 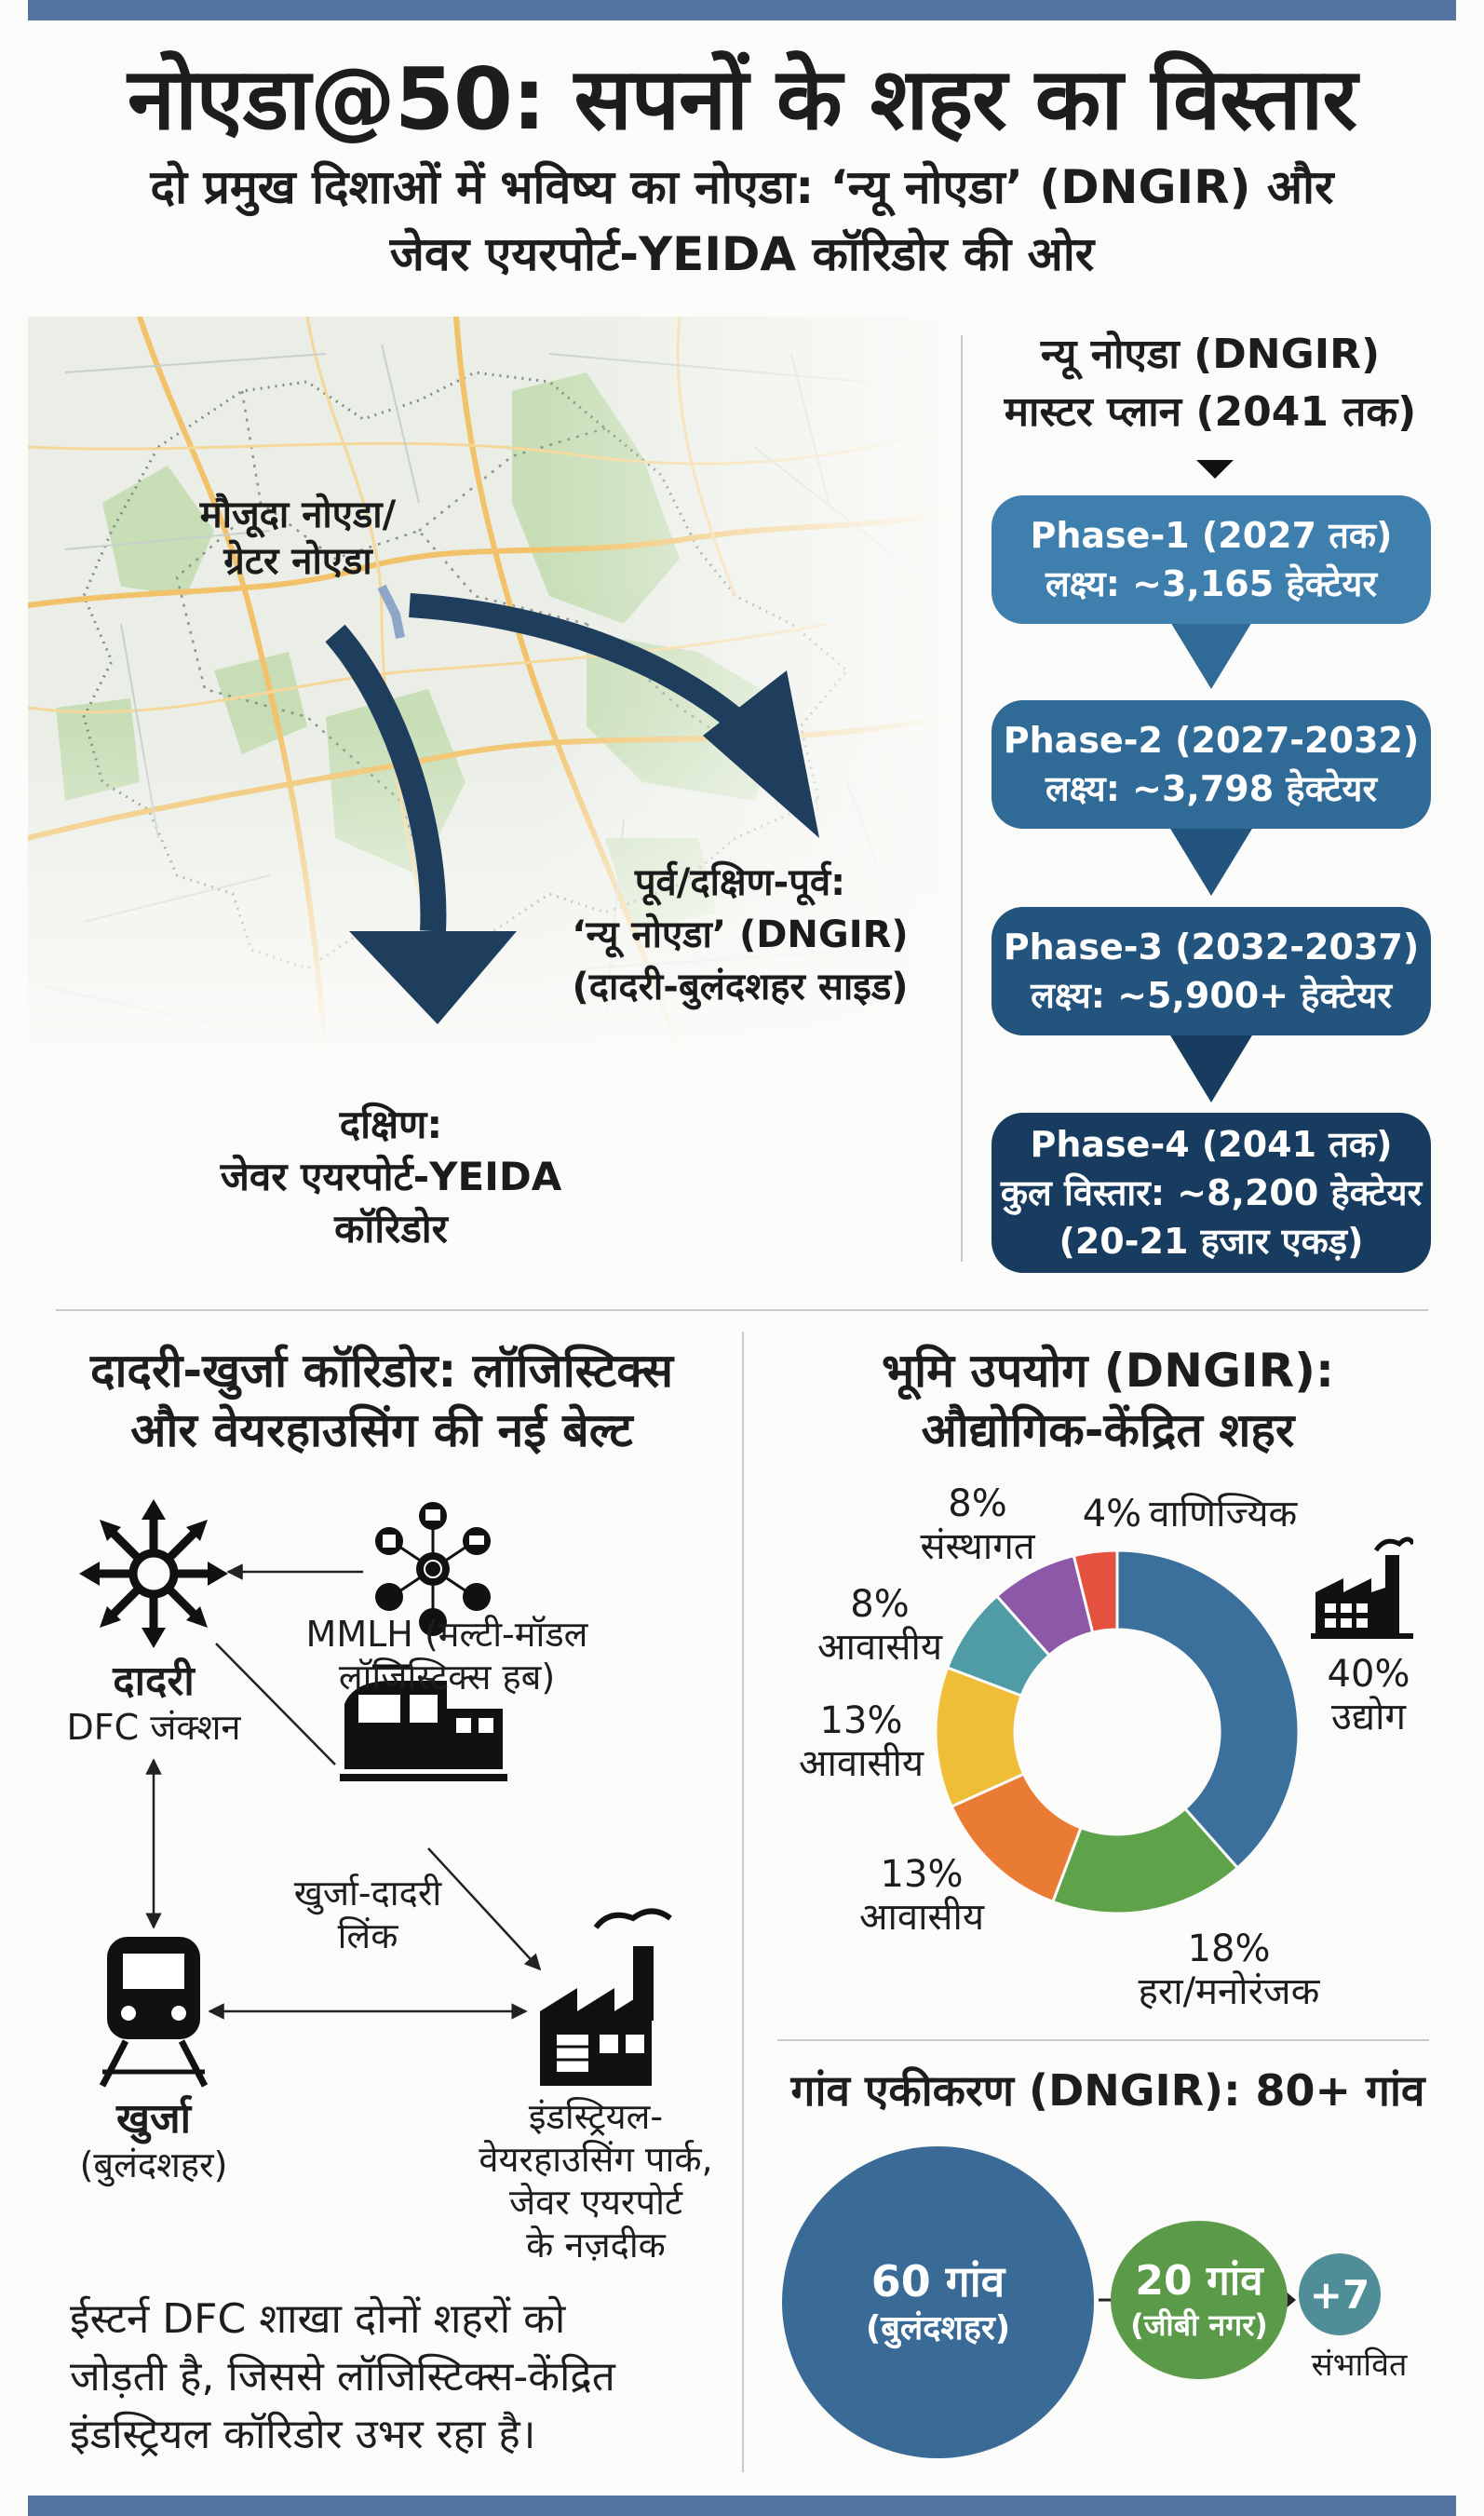 I want to click on phase-2-title: Phase-2 (2027-2032), so click(x=1211, y=741).